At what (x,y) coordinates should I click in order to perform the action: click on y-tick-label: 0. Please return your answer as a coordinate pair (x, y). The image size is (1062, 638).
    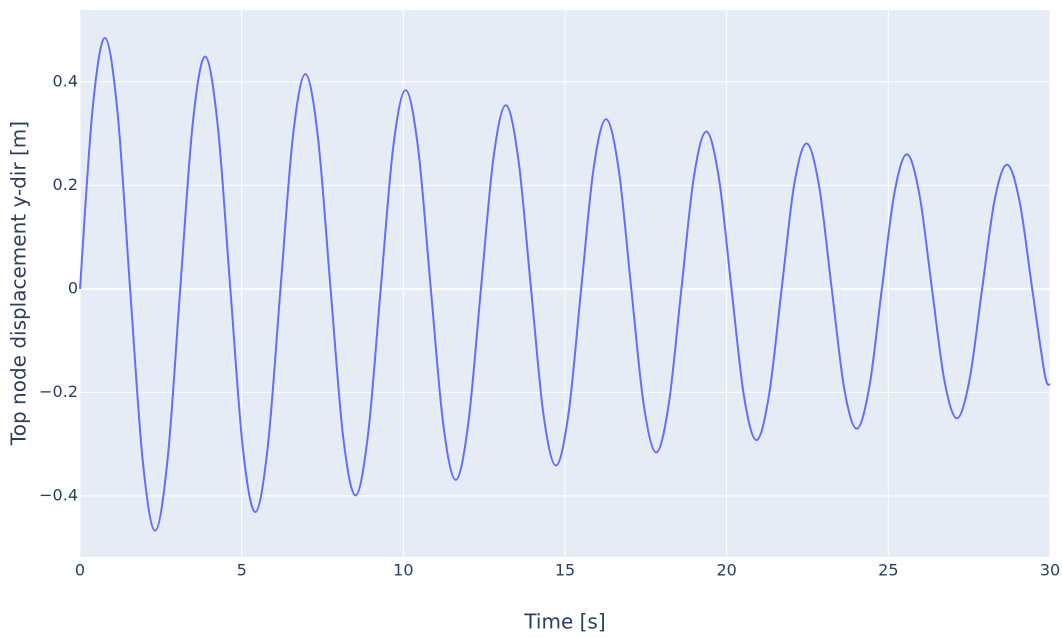
    Looking at the image, I should click on (73, 287).